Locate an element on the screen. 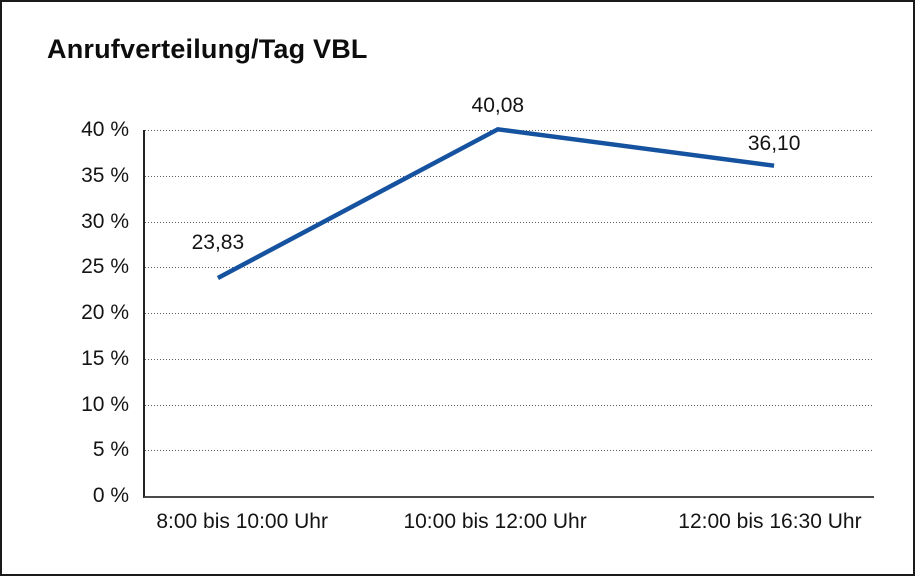  y-tick-label: 35 % is located at coordinates (105, 175).